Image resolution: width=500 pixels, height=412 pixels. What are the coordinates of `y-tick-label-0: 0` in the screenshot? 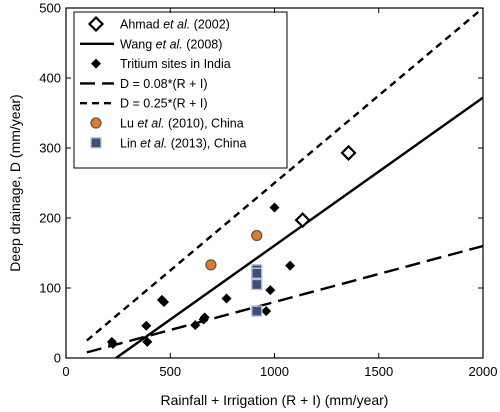 It's located at (57, 358).